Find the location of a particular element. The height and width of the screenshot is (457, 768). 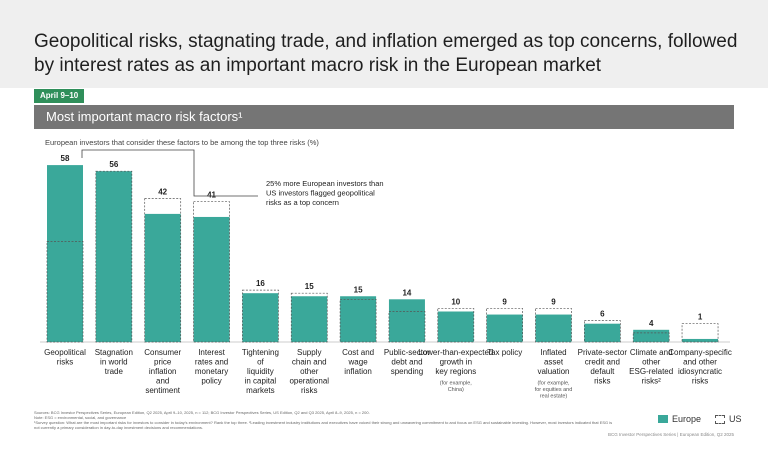

category-label: Cost and wage inflation is located at coordinates (358, 362).